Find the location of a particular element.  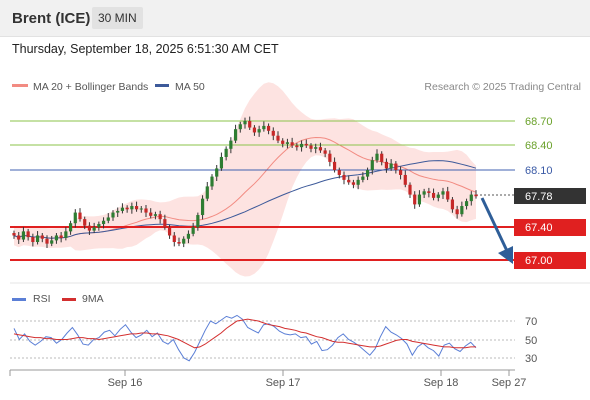

rsi-tick-50: 50 is located at coordinates (531, 341).